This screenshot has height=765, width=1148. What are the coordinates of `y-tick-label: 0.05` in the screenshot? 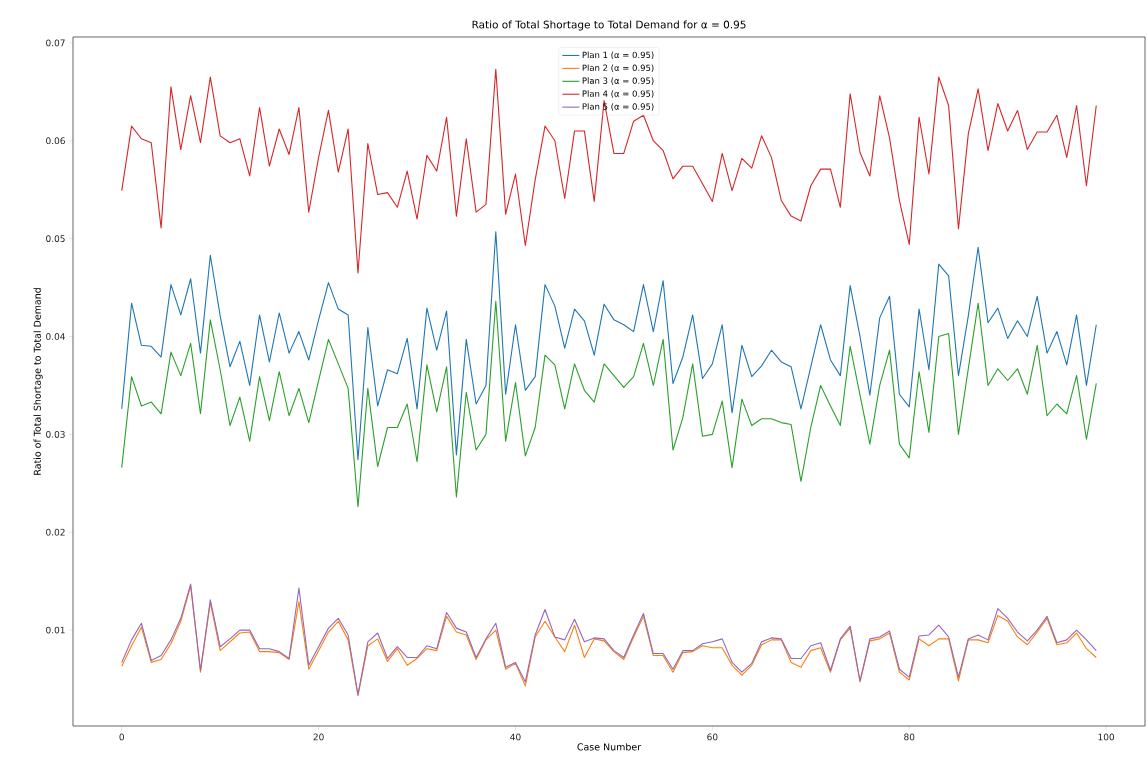 It's located at (55, 238).